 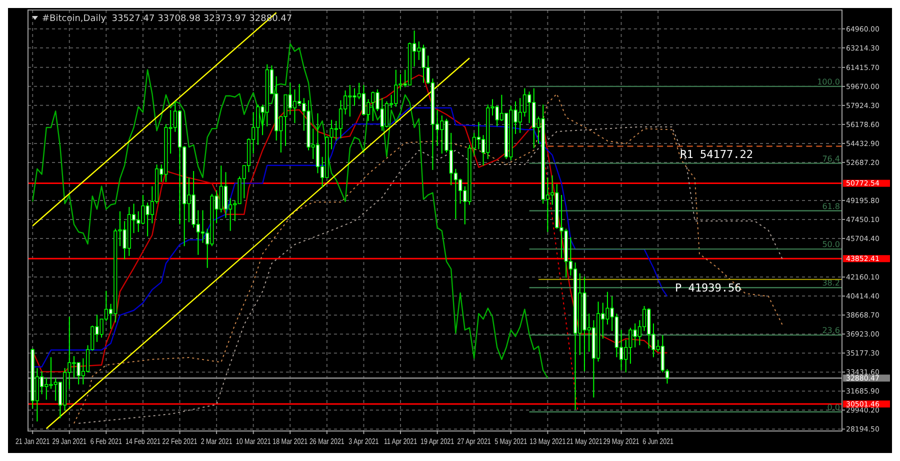 What do you see at coordinates (831, 206) in the screenshot?
I see `series-label: 61.8` at bounding box center [831, 206].